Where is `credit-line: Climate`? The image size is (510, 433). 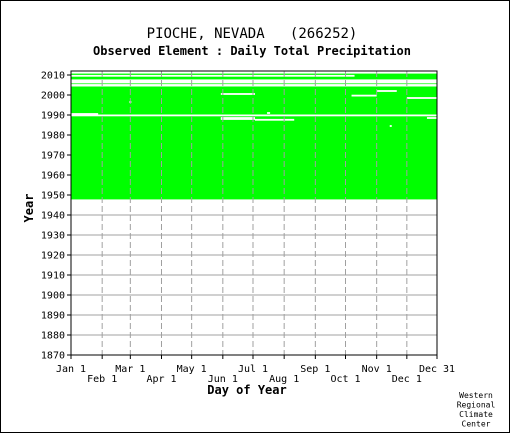
credit-line: Climate is located at coordinates (476, 414).